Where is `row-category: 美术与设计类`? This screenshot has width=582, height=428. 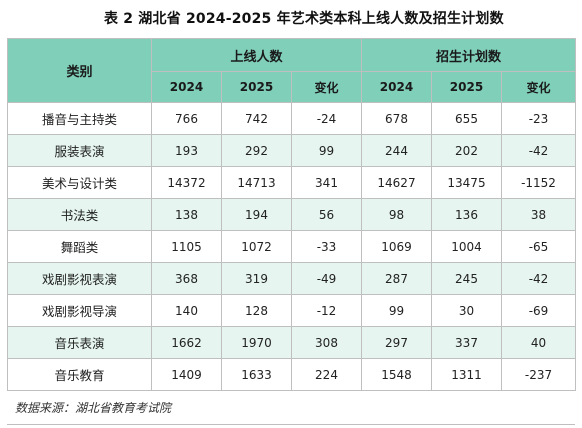
row-category: 美术与设计类 is located at coordinates (79, 182).